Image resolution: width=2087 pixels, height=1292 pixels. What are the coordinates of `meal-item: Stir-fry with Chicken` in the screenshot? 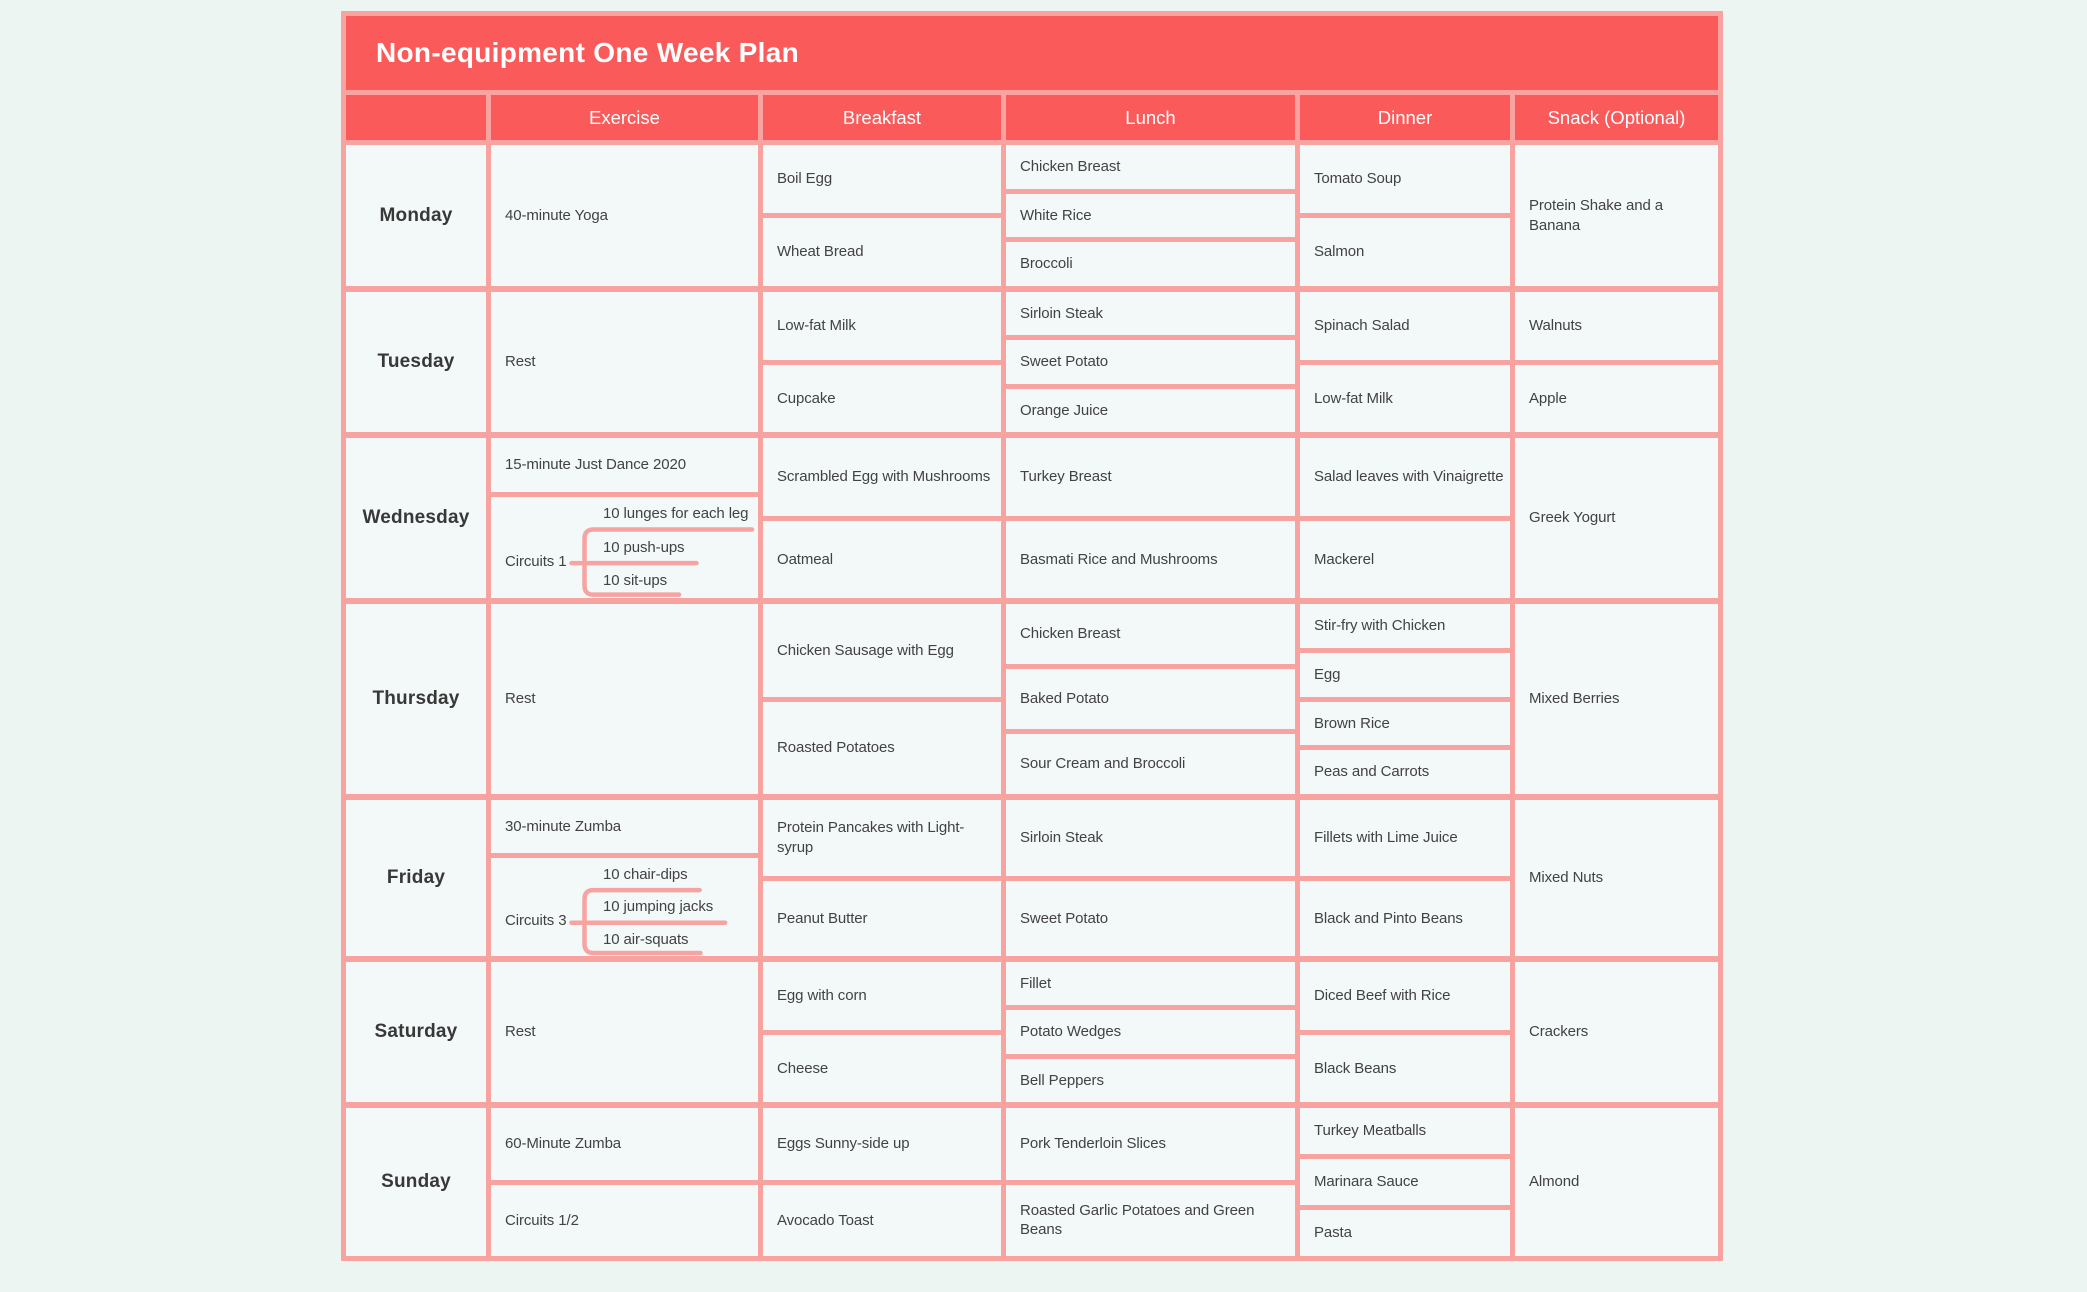 It's located at (1405, 628).